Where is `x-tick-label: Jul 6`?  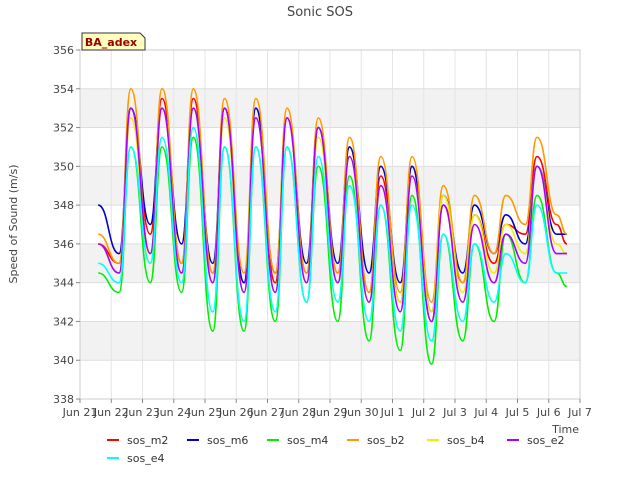
x-tick-label: Jul 6 is located at coordinates (548, 412).